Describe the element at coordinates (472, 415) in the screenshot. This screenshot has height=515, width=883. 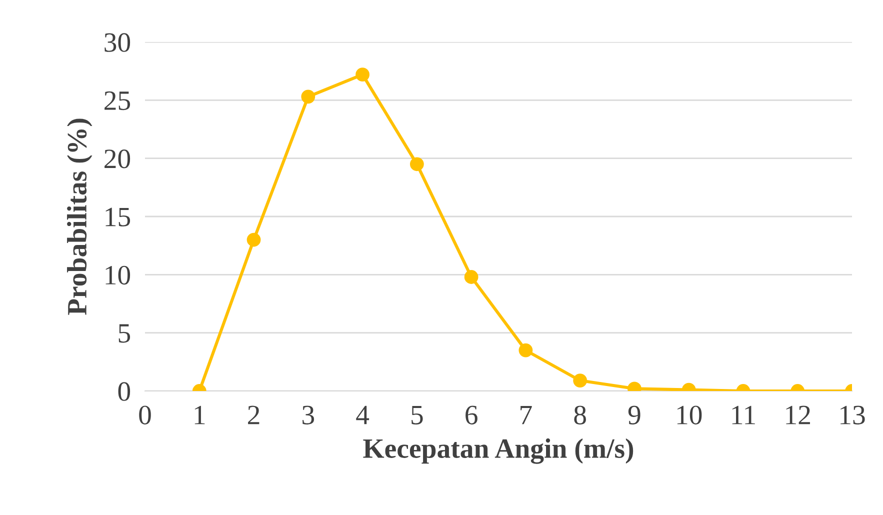
I see `x-tick-label: 6` at that location.